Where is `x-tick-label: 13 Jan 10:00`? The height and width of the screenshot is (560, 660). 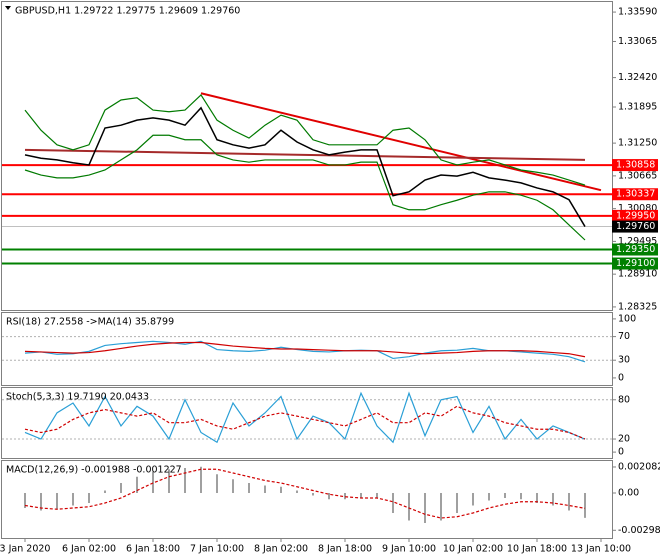
x-tick-label: 13 Jan 10:00 is located at coordinates (601, 549).